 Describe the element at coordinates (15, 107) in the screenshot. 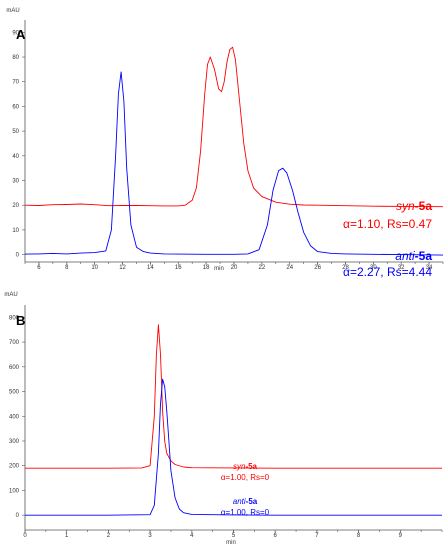

I see `y-tick-label: 60` at that location.